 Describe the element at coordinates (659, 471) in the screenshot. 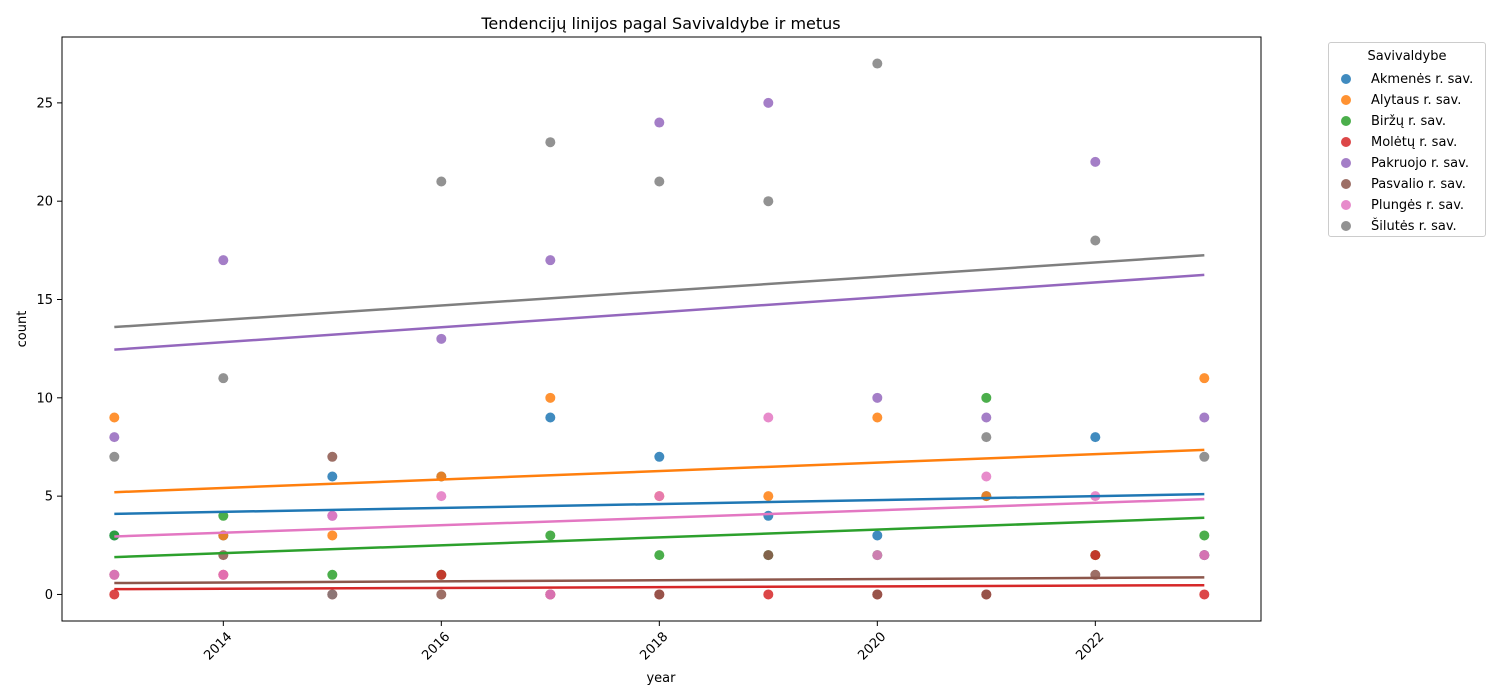

I see `trend-line-alytaus-r-sav` at that location.